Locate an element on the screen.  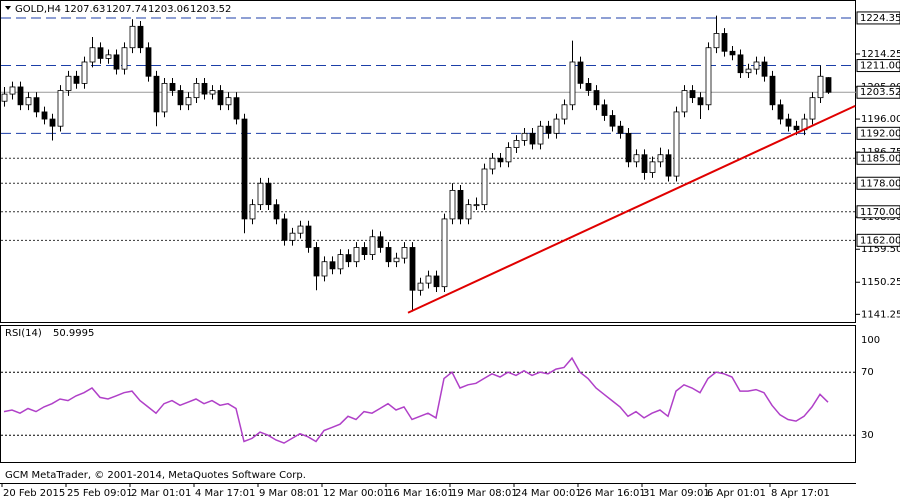
level-label: 1170.00 is located at coordinates (880, 212).